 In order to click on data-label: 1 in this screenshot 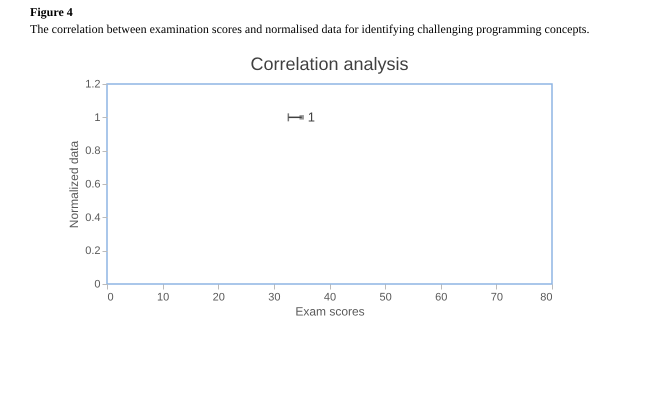, I will do `click(311, 116)`.